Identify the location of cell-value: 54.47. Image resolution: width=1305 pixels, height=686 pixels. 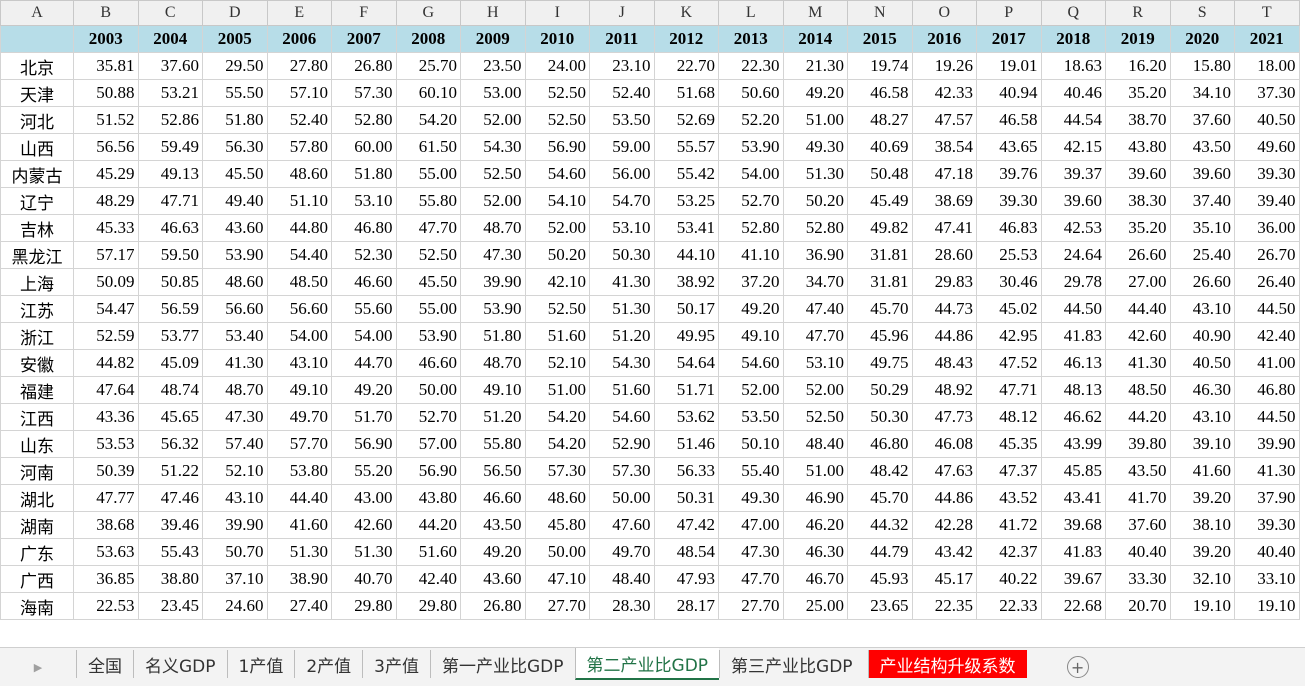
(106, 309).